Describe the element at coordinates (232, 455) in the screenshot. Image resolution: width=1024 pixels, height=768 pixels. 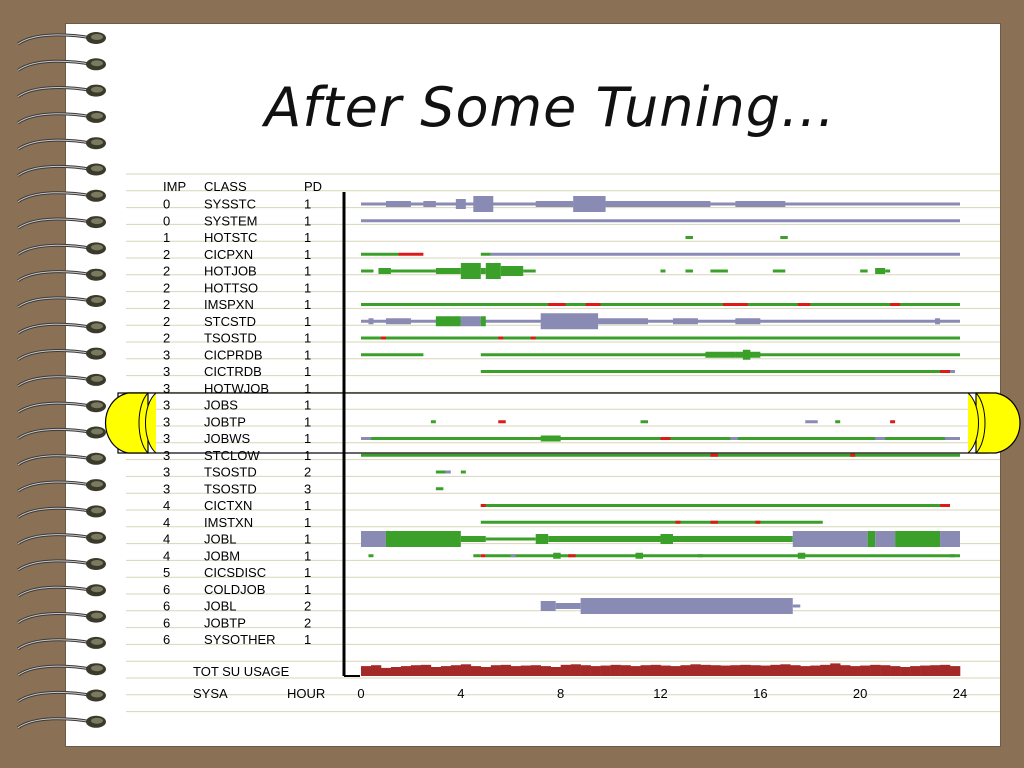
I see `row-class: STCLOW` at that location.